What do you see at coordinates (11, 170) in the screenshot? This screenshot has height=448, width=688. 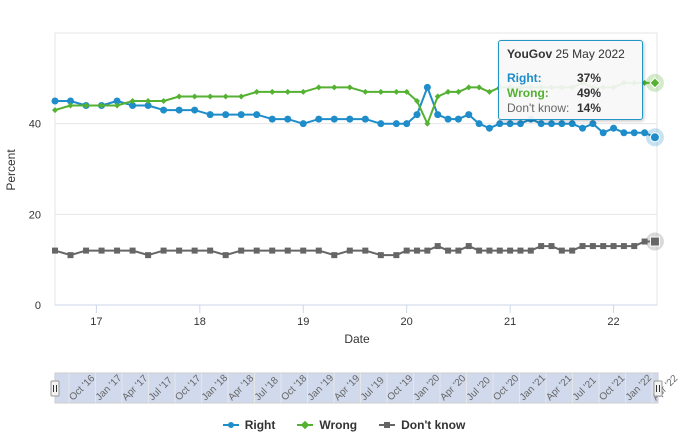 I see `y-axis-title: Percent` at bounding box center [11, 170].